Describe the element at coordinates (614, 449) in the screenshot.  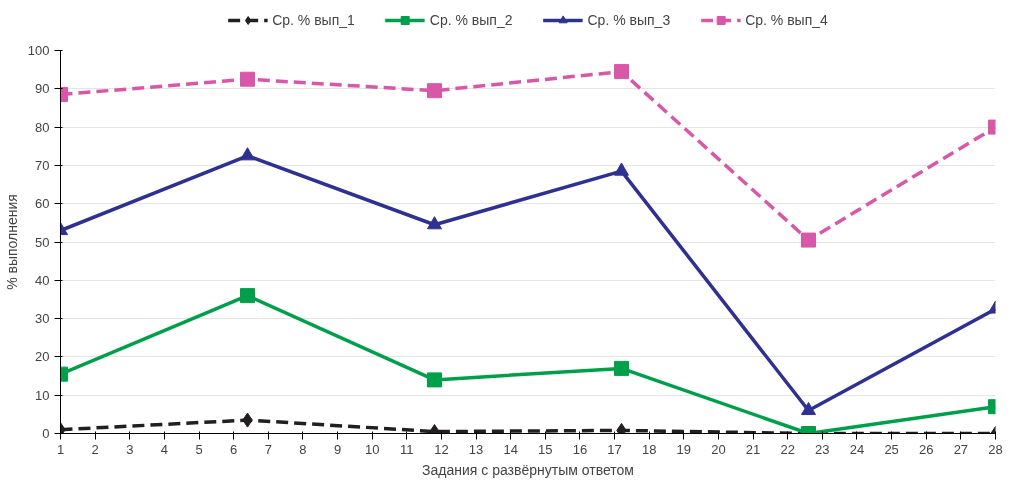
I see `x-tick-label: 17` at that location.